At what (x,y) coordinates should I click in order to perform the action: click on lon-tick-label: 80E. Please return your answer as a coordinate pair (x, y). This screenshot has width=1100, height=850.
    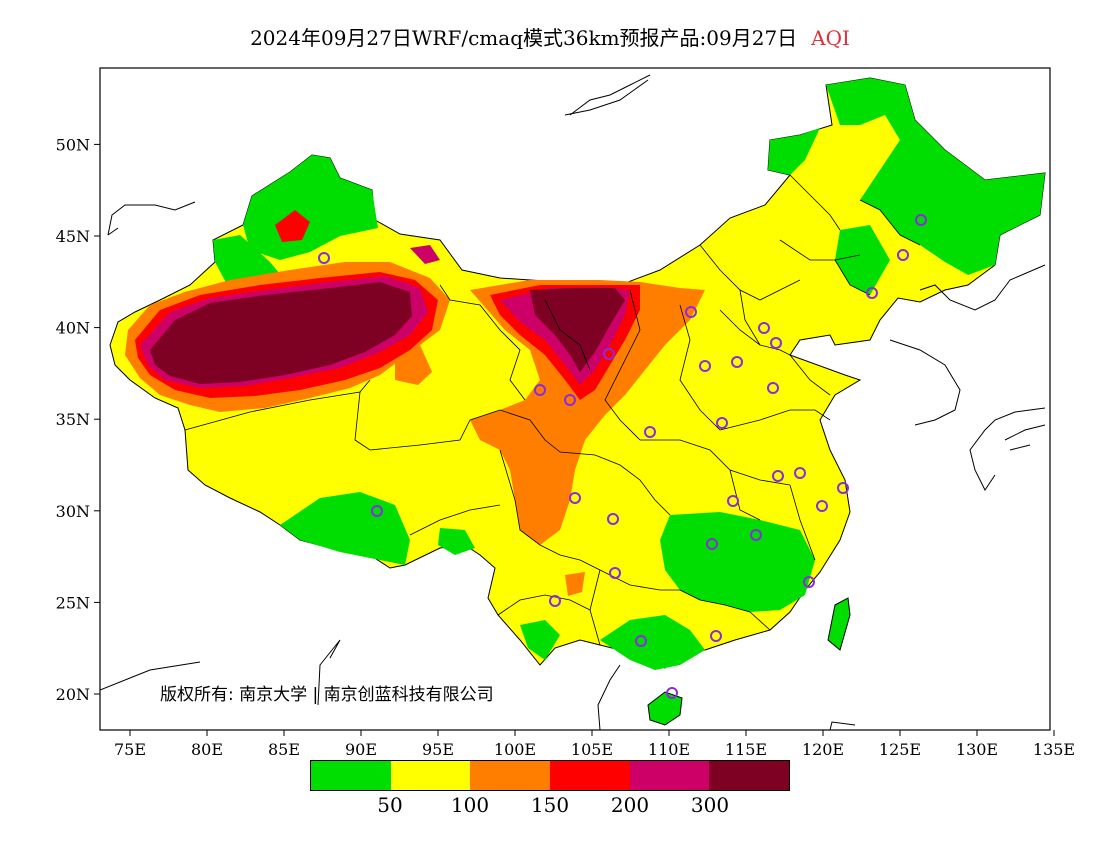
    Looking at the image, I should click on (207, 749).